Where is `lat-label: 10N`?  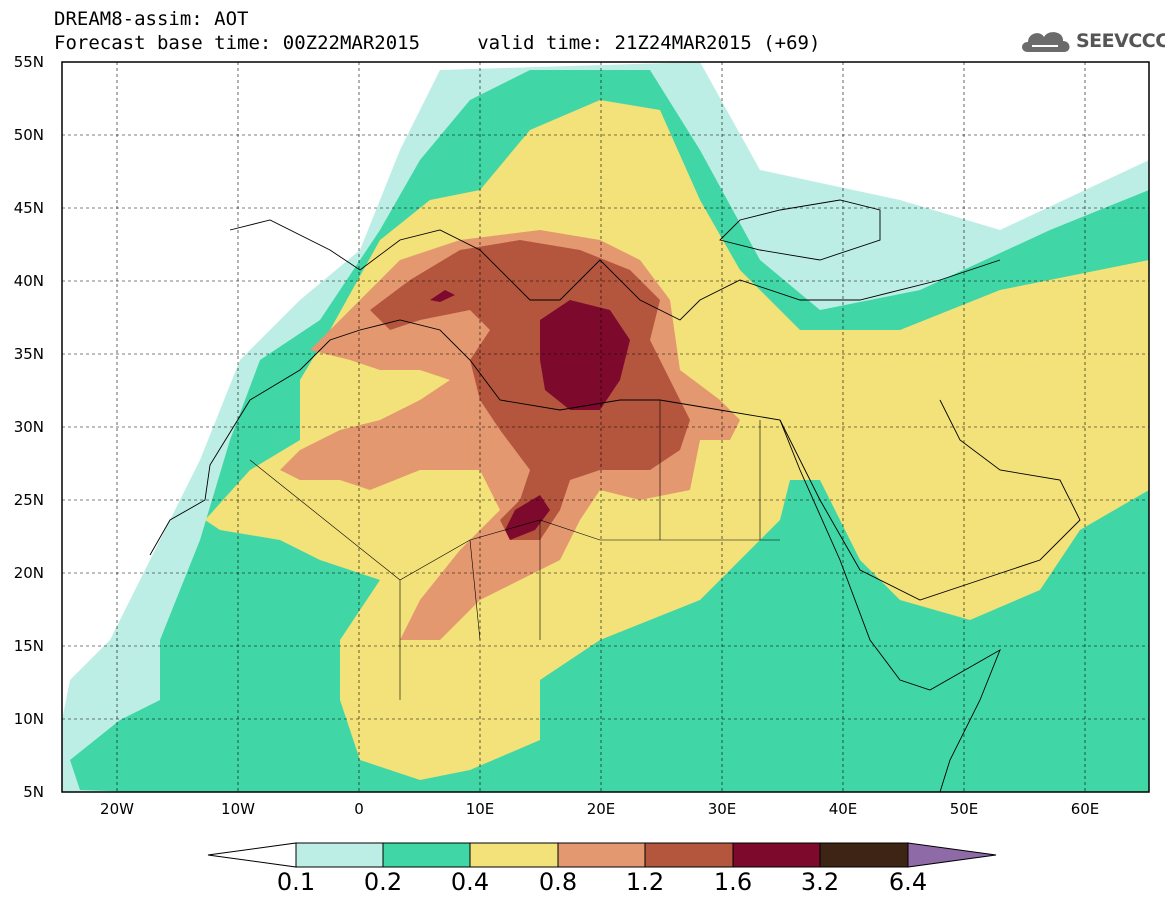
lat-label: 10N is located at coordinates (28, 719).